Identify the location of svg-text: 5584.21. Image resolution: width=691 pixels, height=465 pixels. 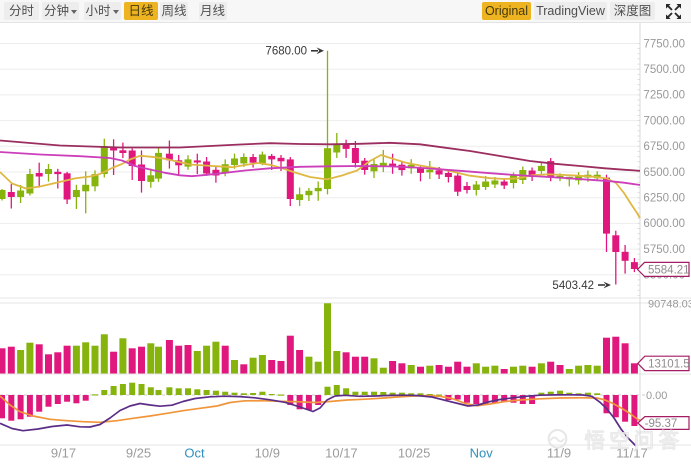
(669, 270).